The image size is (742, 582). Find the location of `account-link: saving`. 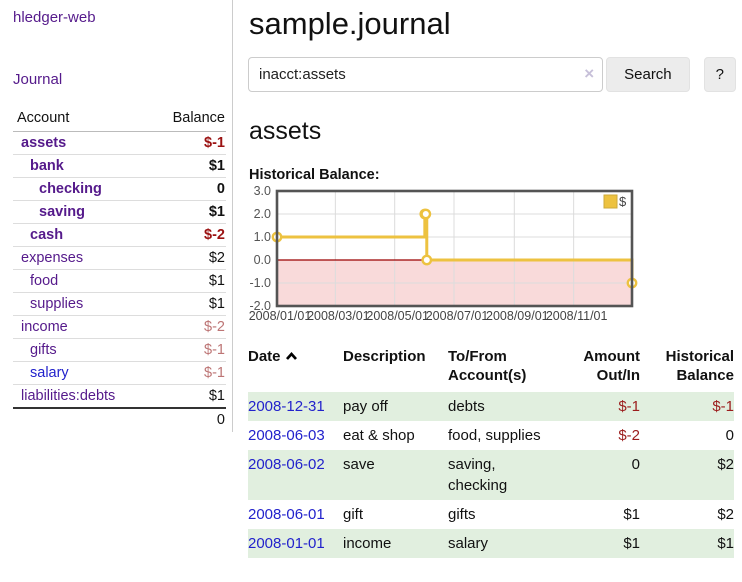

account-link: saving is located at coordinates (62, 212).